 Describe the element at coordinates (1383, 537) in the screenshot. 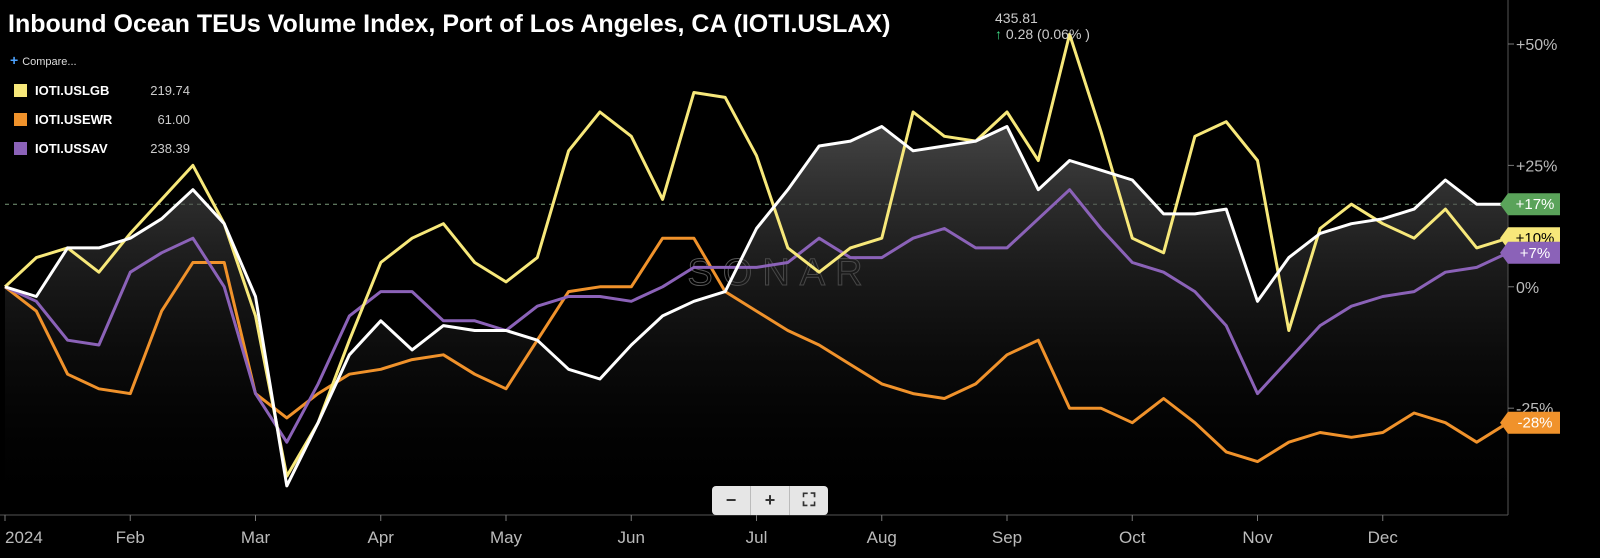

I see `x-tick-label: Dec` at that location.